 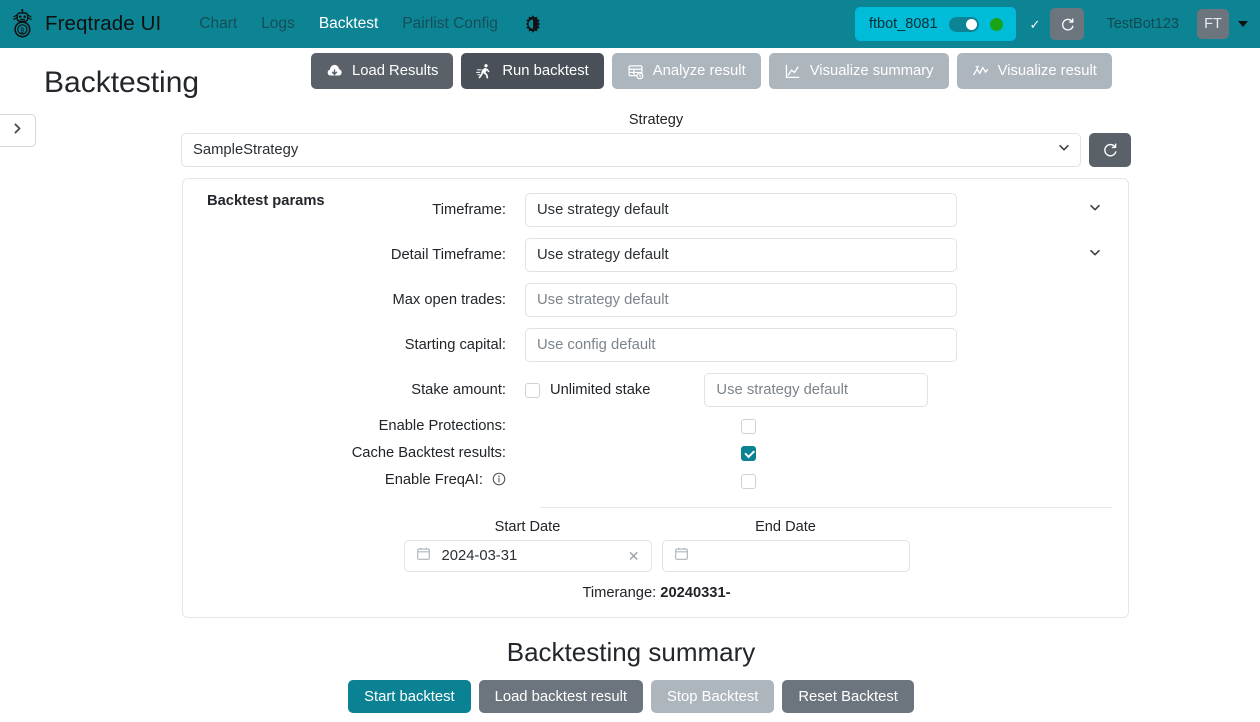 I want to click on running-person-icon, so click(x=484, y=71).